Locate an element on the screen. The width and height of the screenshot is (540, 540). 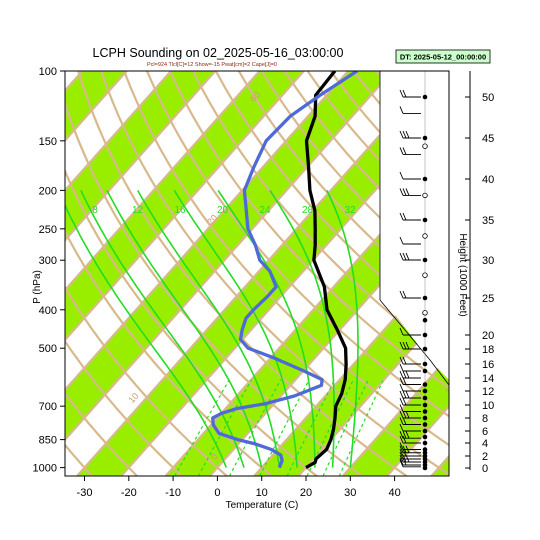
y-tick-label: 150 is located at coordinates (48, 142).